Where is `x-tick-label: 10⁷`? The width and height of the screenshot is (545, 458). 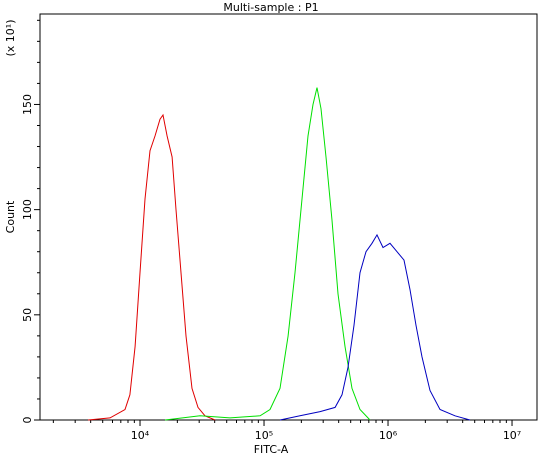 x-tick-label: 10⁷ is located at coordinates (512, 435).